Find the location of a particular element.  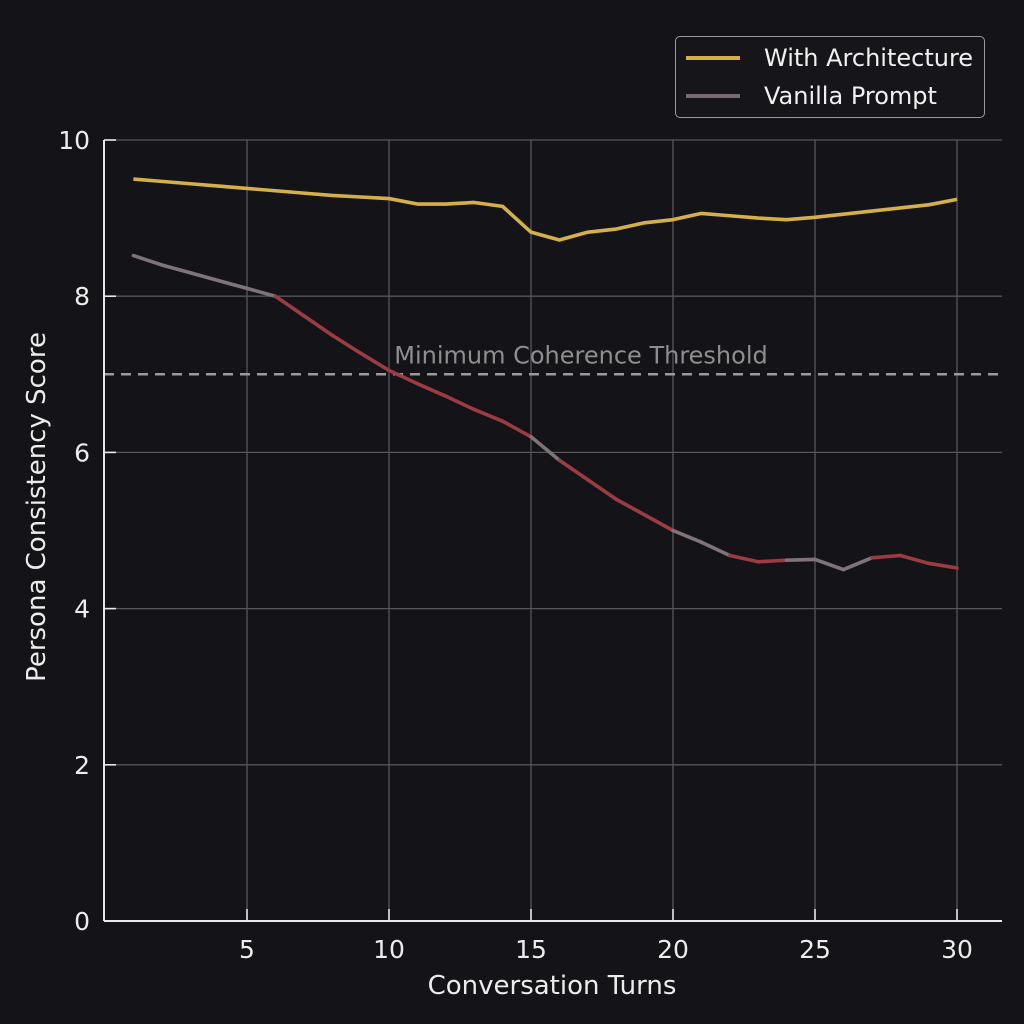

legend-swatch-with-architecture is located at coordinates (713, 58).